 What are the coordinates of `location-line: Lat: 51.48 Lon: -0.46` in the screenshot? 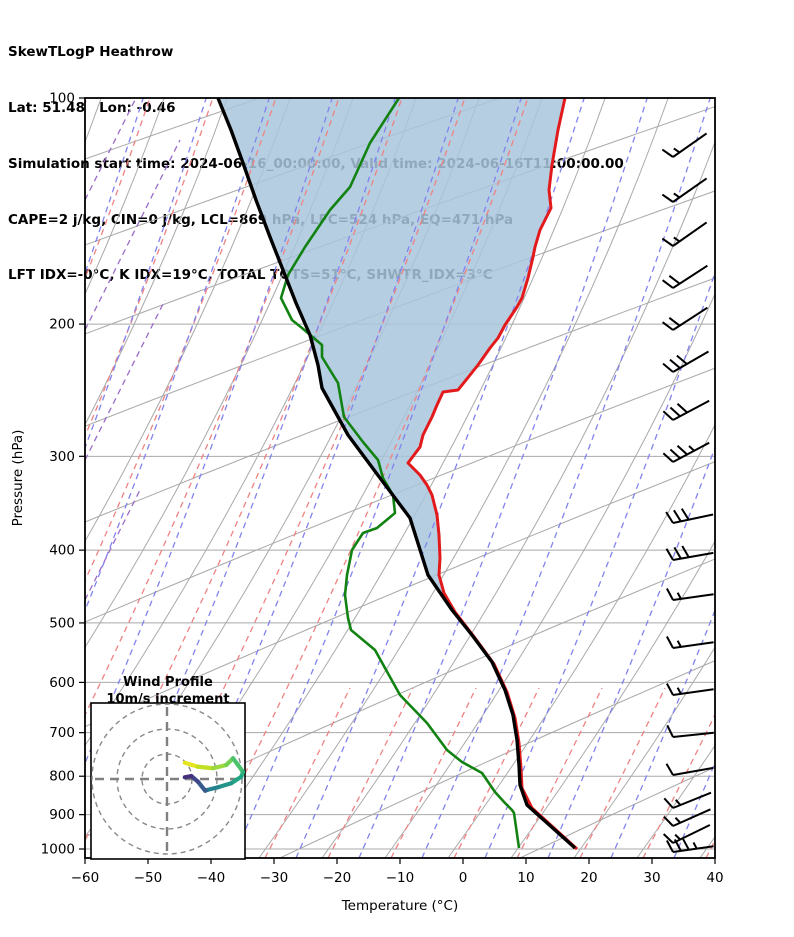 It's located at (92, 107).